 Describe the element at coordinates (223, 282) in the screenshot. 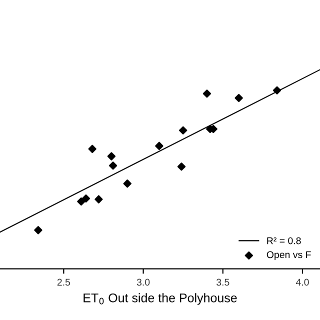

I see `x-tick-label: 3.5` at that location.